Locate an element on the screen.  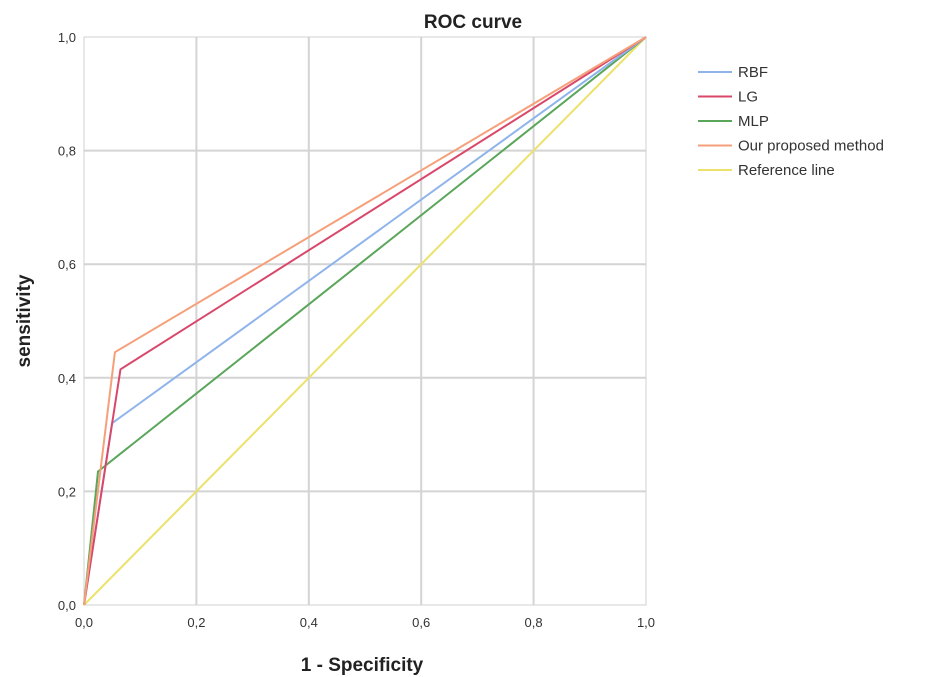
x-tick-label: 1,0 is located at coordinates (646, 622).